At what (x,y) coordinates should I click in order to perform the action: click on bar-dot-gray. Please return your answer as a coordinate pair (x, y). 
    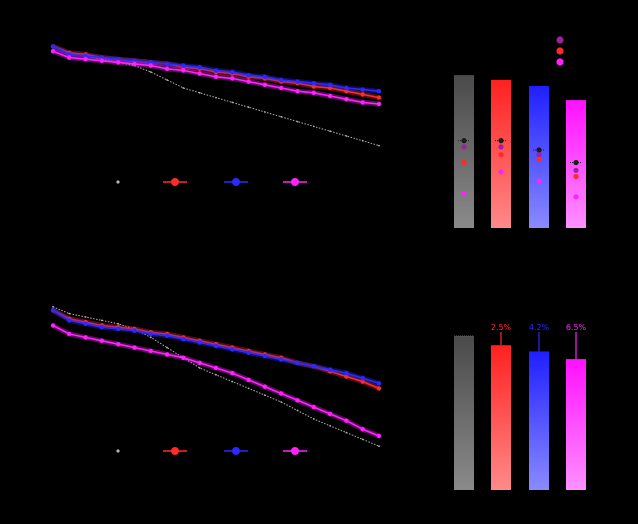
    Looking at the image, I should click on (464, 162).